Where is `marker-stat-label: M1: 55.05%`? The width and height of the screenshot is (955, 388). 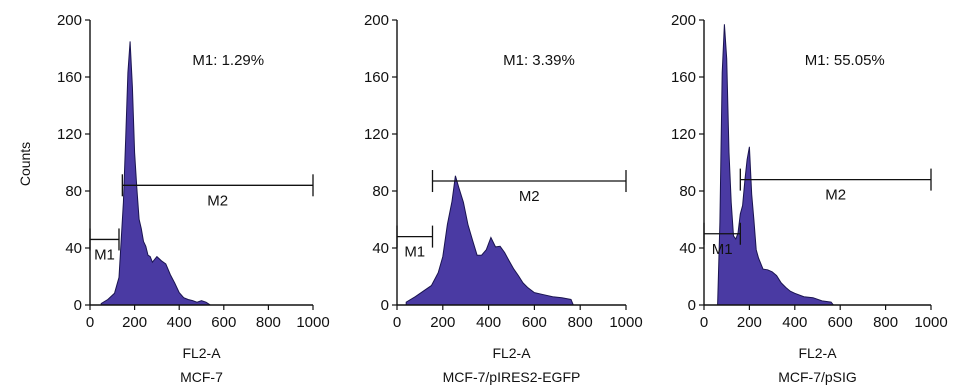 marker-stat-label: M1: 55.05% is located at coordinates (845, 60).